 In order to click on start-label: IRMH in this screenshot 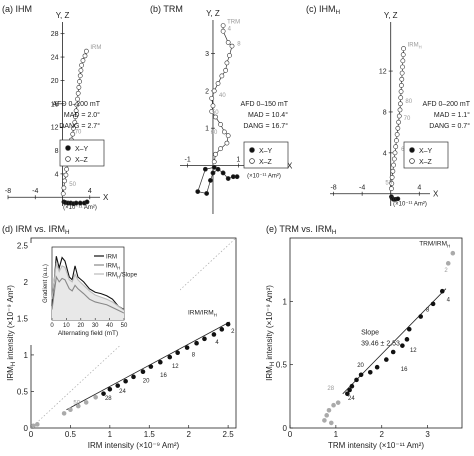, I will do `click(415, 46)`.